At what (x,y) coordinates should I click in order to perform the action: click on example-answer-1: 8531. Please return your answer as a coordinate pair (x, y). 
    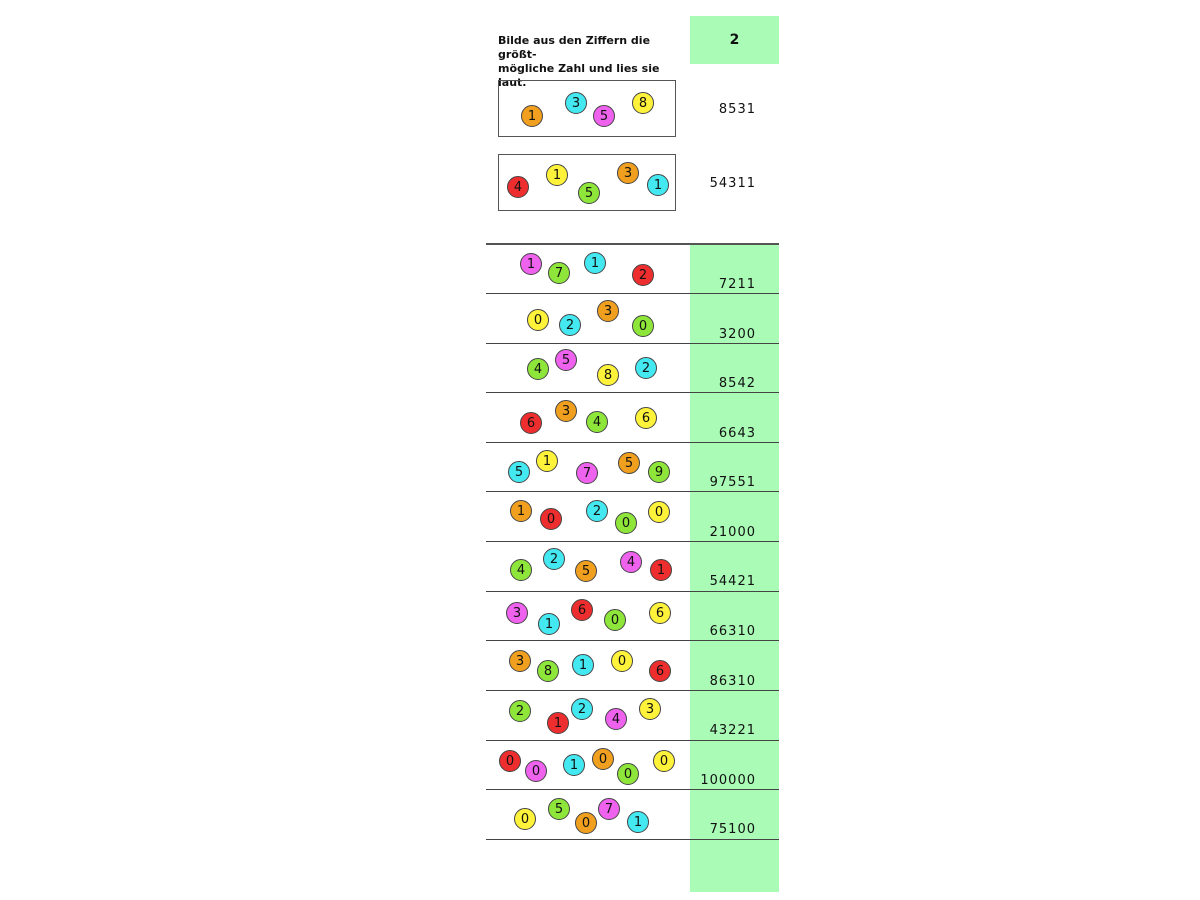
    Looking at the image, I should click on (737, 109).